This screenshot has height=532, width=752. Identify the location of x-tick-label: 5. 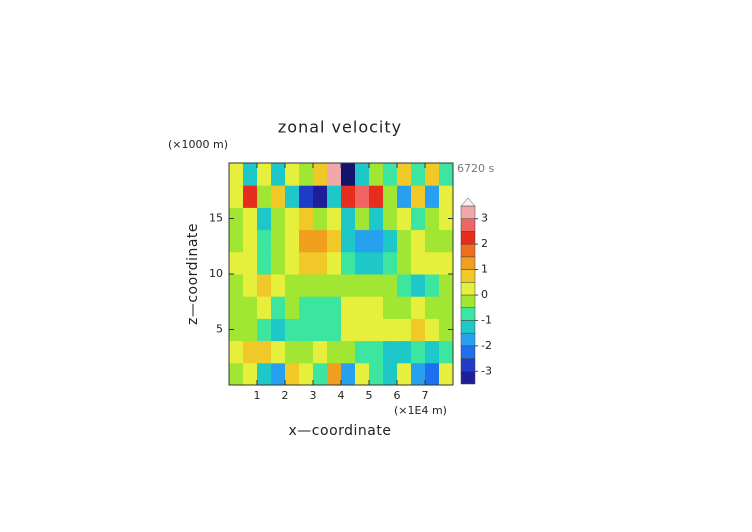
(369, 395).